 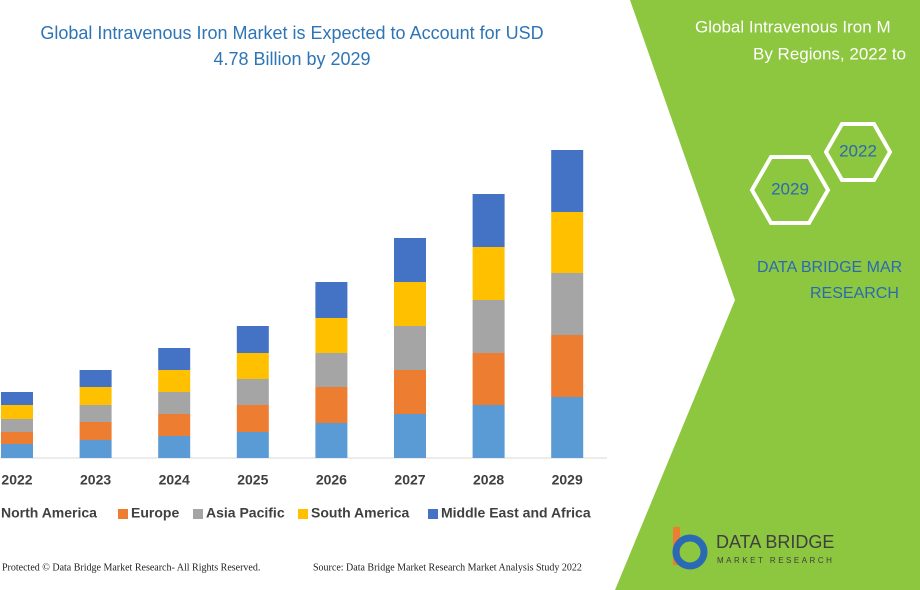 What do you see at coordinates (360, 513) in the screenshot?
I see `legend-label: South America` at bounding box center [360, 513].